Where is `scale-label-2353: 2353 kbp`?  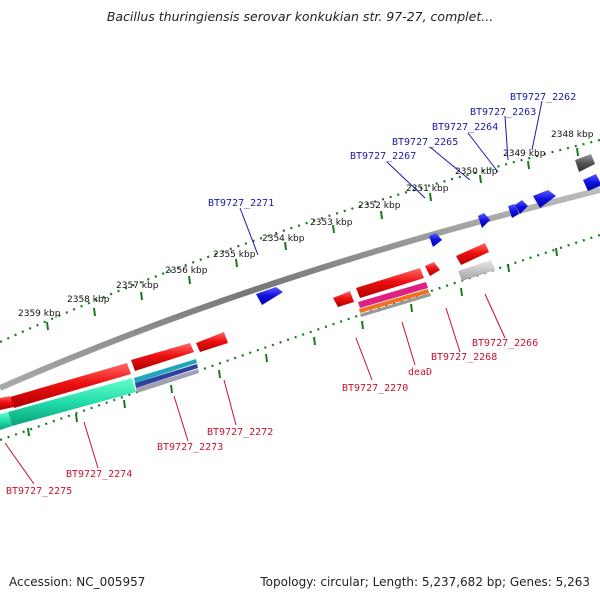
scale-label-2353: 2353 kbp is located at coordinates (331, 223).